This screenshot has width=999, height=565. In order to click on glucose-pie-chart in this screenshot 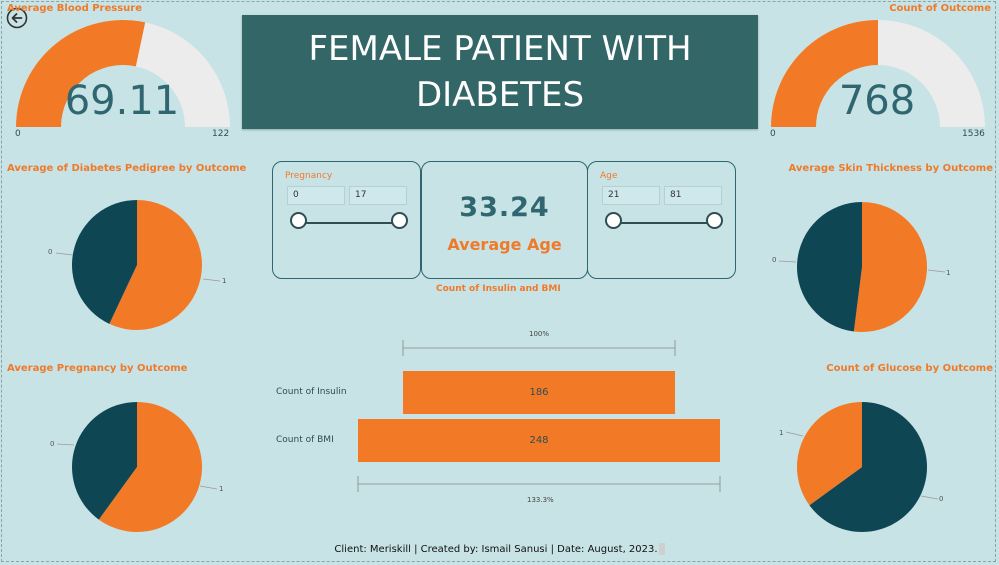, I will do `click(862, 467)`.